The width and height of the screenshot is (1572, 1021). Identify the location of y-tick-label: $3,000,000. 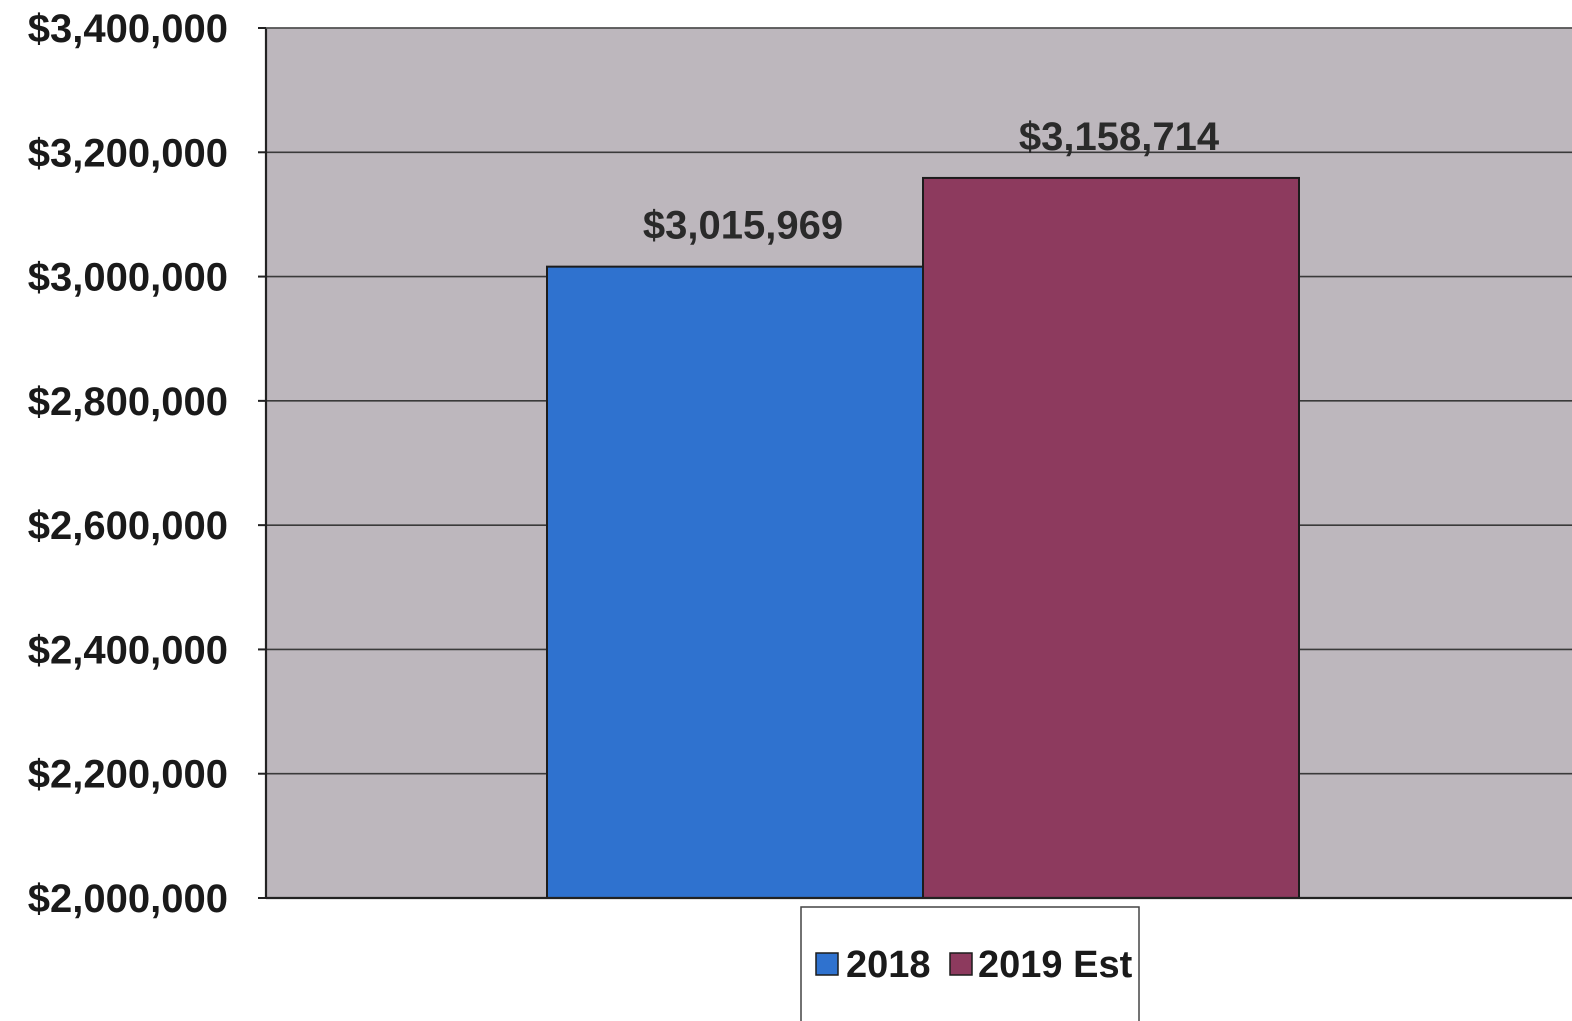
(128, 278).